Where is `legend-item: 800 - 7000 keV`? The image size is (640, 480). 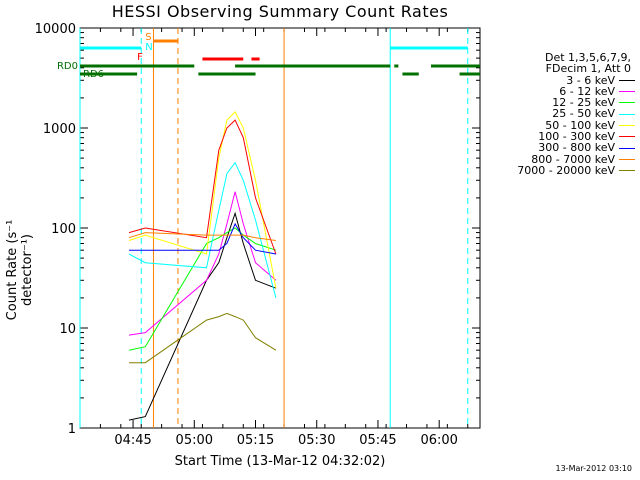
legend-item: 800 - 7000 keV is located at coordinates (570, 159).